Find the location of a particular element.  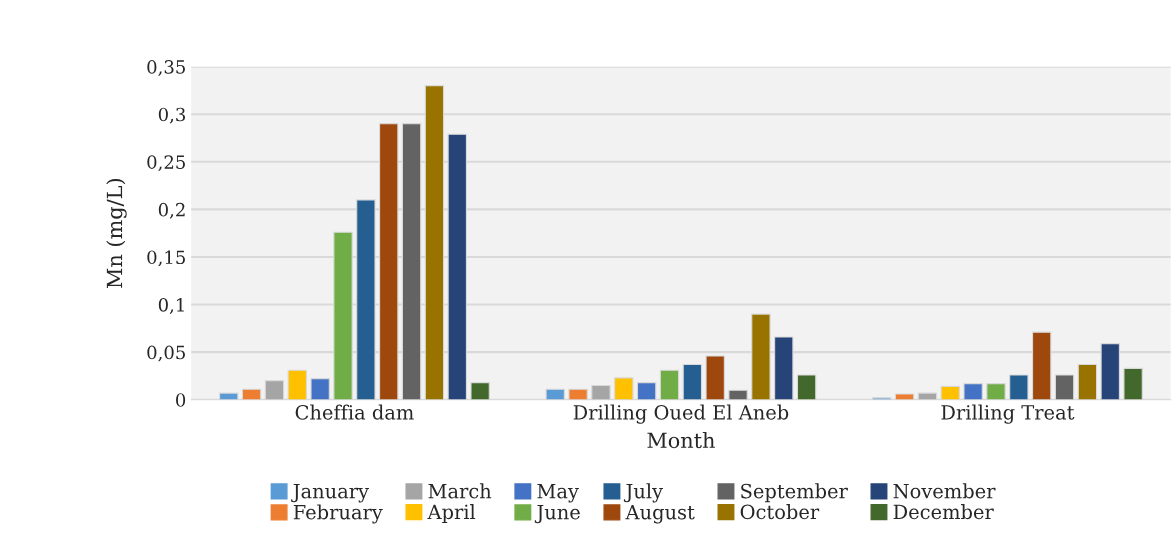

legend-label: May is located at coordinates (558, 493).